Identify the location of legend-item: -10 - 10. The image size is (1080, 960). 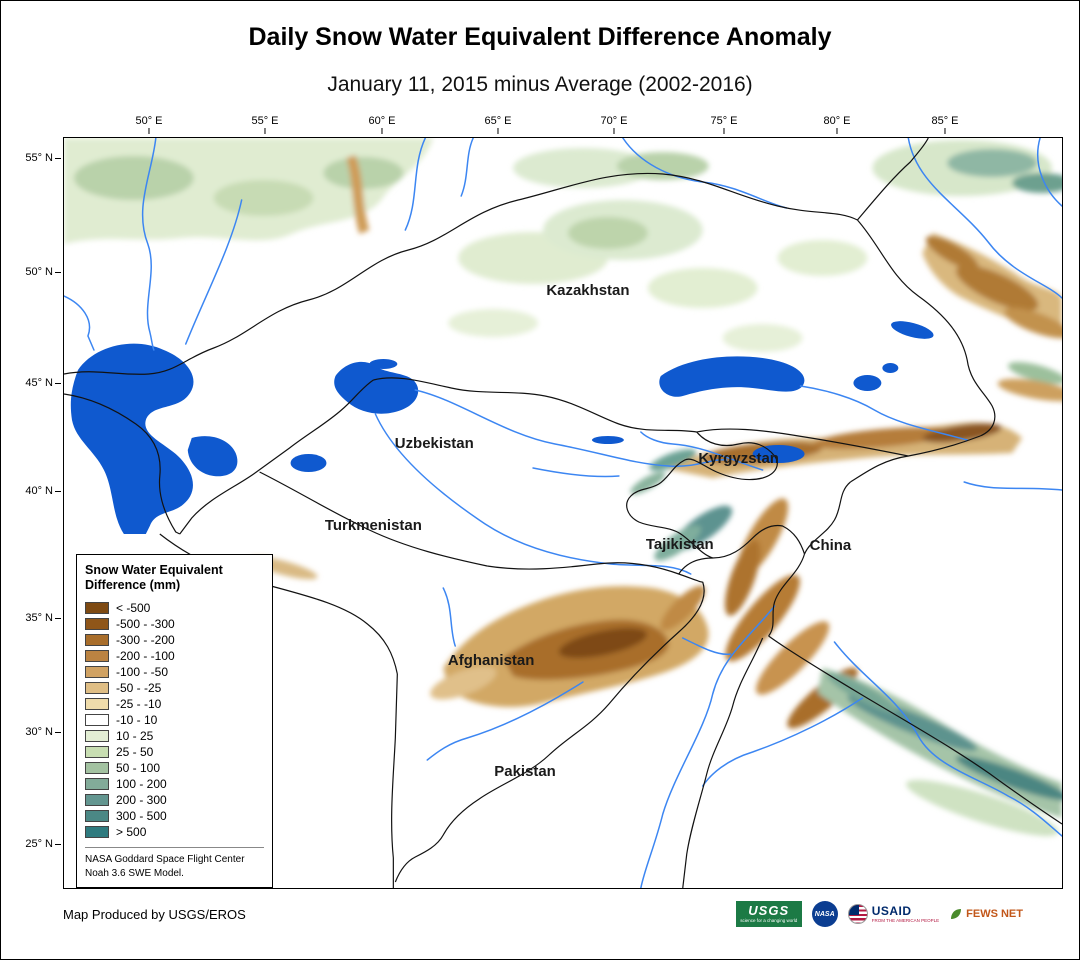
(174, 720).